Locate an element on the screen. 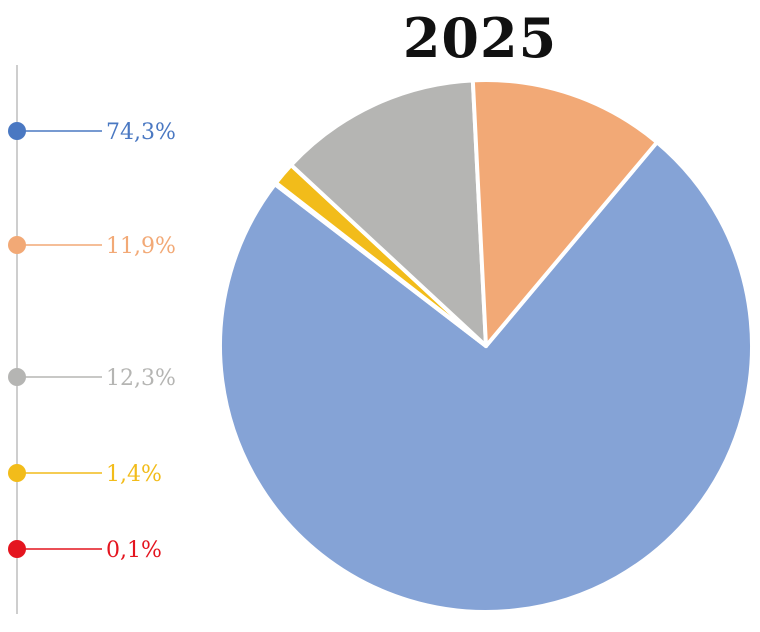  data-label: 1,4% is located at coordinates (134, 474).